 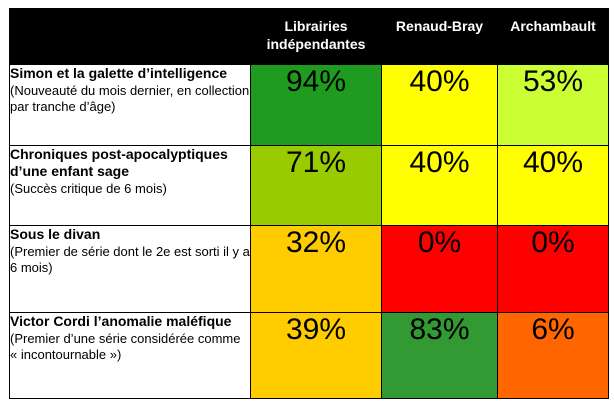 What do you see at coordinates (553, 105) in the screenshot?
I see `value-cell: 53%` at bounding box center [553, 105].